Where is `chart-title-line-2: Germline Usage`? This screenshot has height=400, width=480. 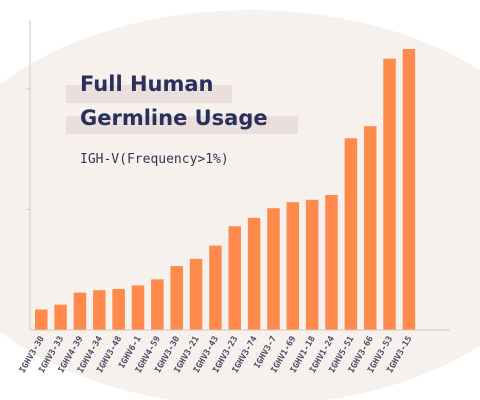
chart-title-line-2: Germline Usage is located at coordinates (174, 118).